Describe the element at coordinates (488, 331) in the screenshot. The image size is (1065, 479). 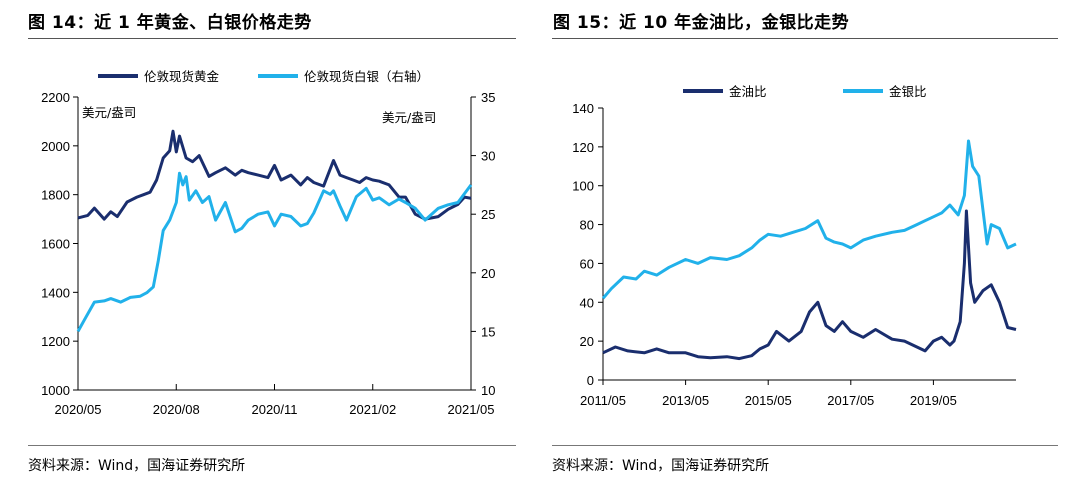
I see `right-y-tick-label: 15` at that location.